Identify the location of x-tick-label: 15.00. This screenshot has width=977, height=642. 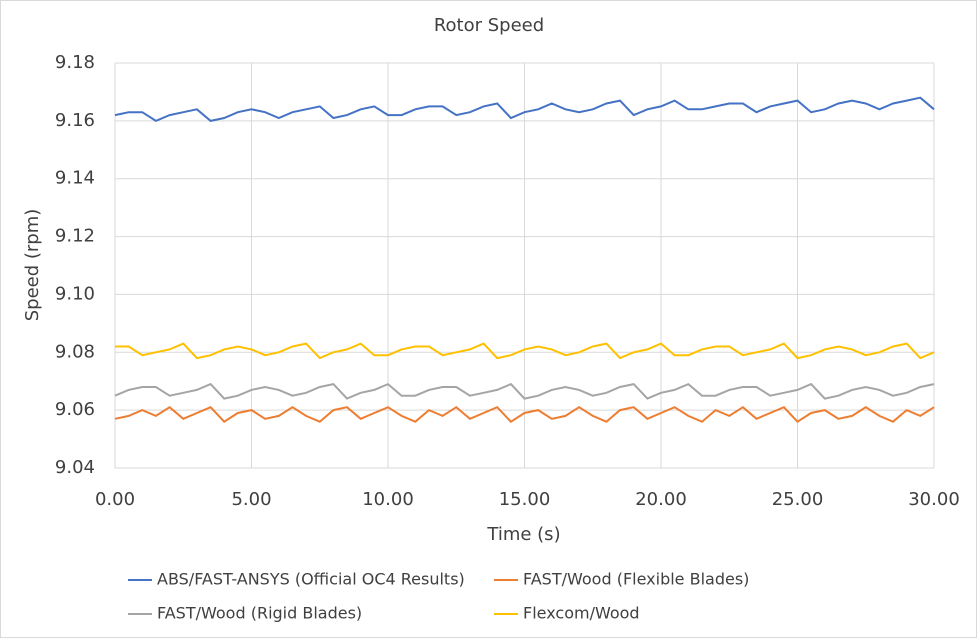
(525, 499).